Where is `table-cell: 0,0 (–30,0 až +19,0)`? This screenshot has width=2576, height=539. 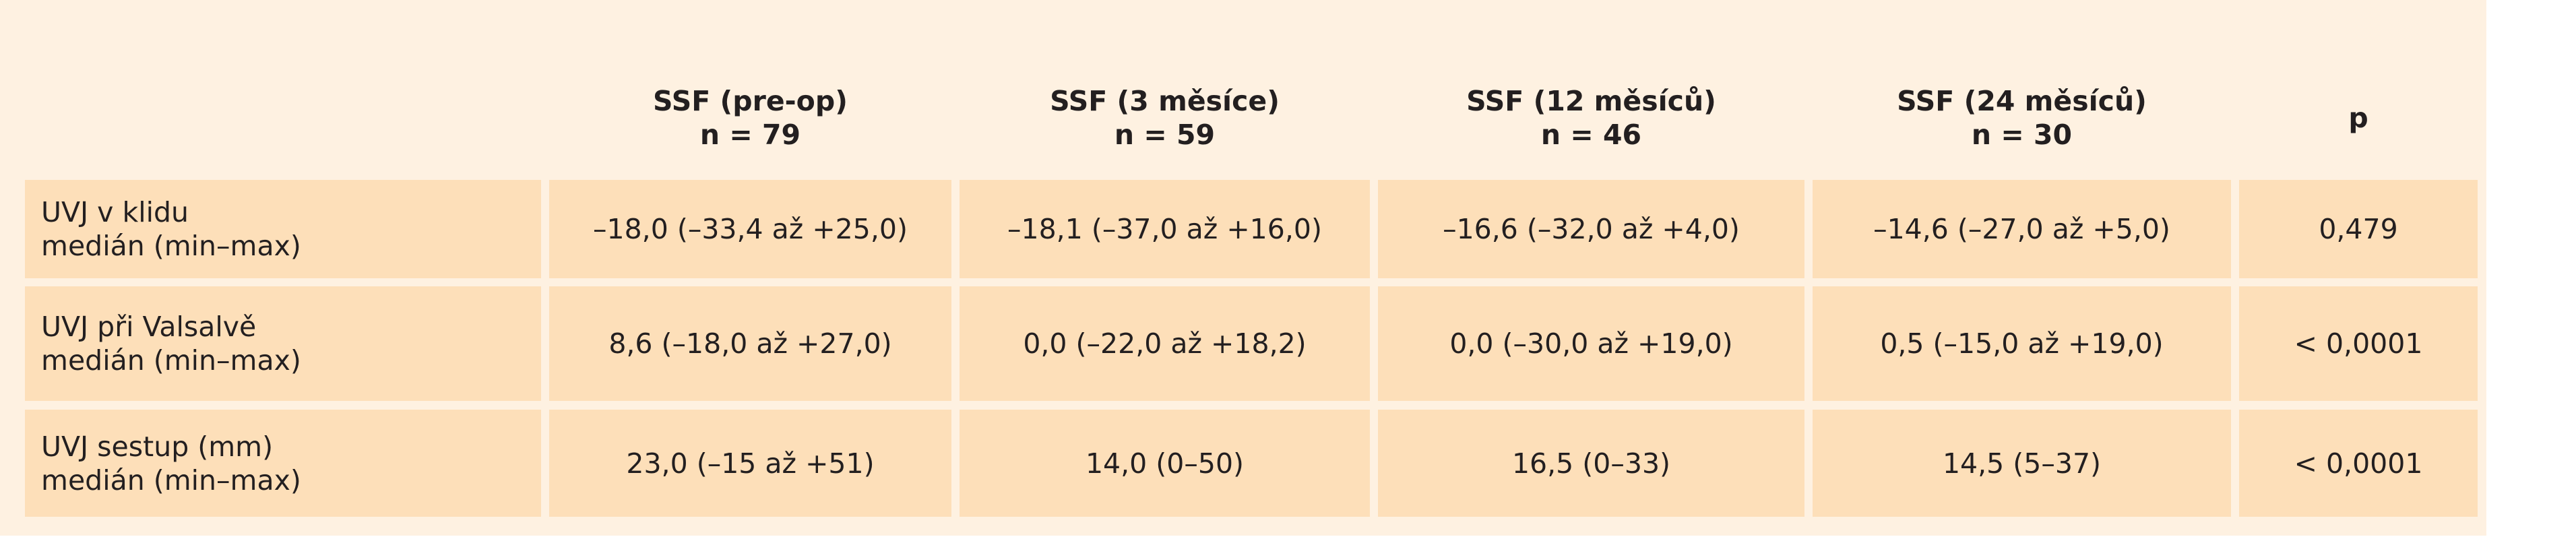 table-cell: 0,0 (–30,0 až +19,0) is located at coordinates (1591, 343).